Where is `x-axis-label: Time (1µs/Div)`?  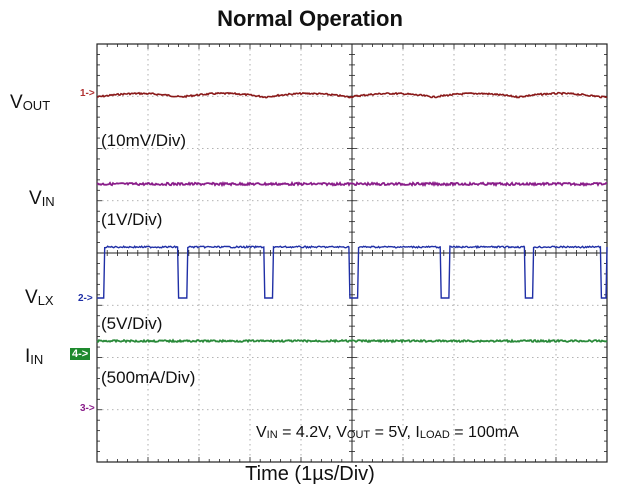 x-axis-label: Time (1µs/Div) is located at coordinates (310, 474).